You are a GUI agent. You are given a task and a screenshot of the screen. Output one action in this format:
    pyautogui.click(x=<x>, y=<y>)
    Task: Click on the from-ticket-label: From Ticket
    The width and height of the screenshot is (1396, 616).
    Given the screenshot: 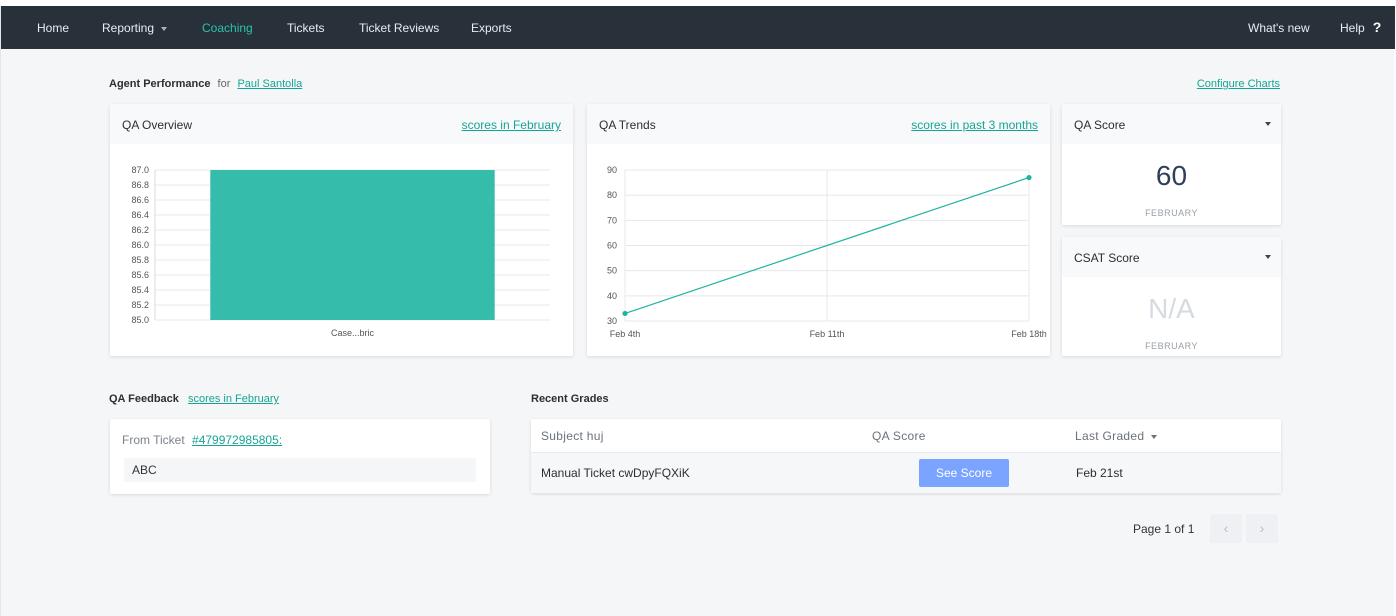 What is the action you would take?
    pyautogui.click(x=153, y=440)
    